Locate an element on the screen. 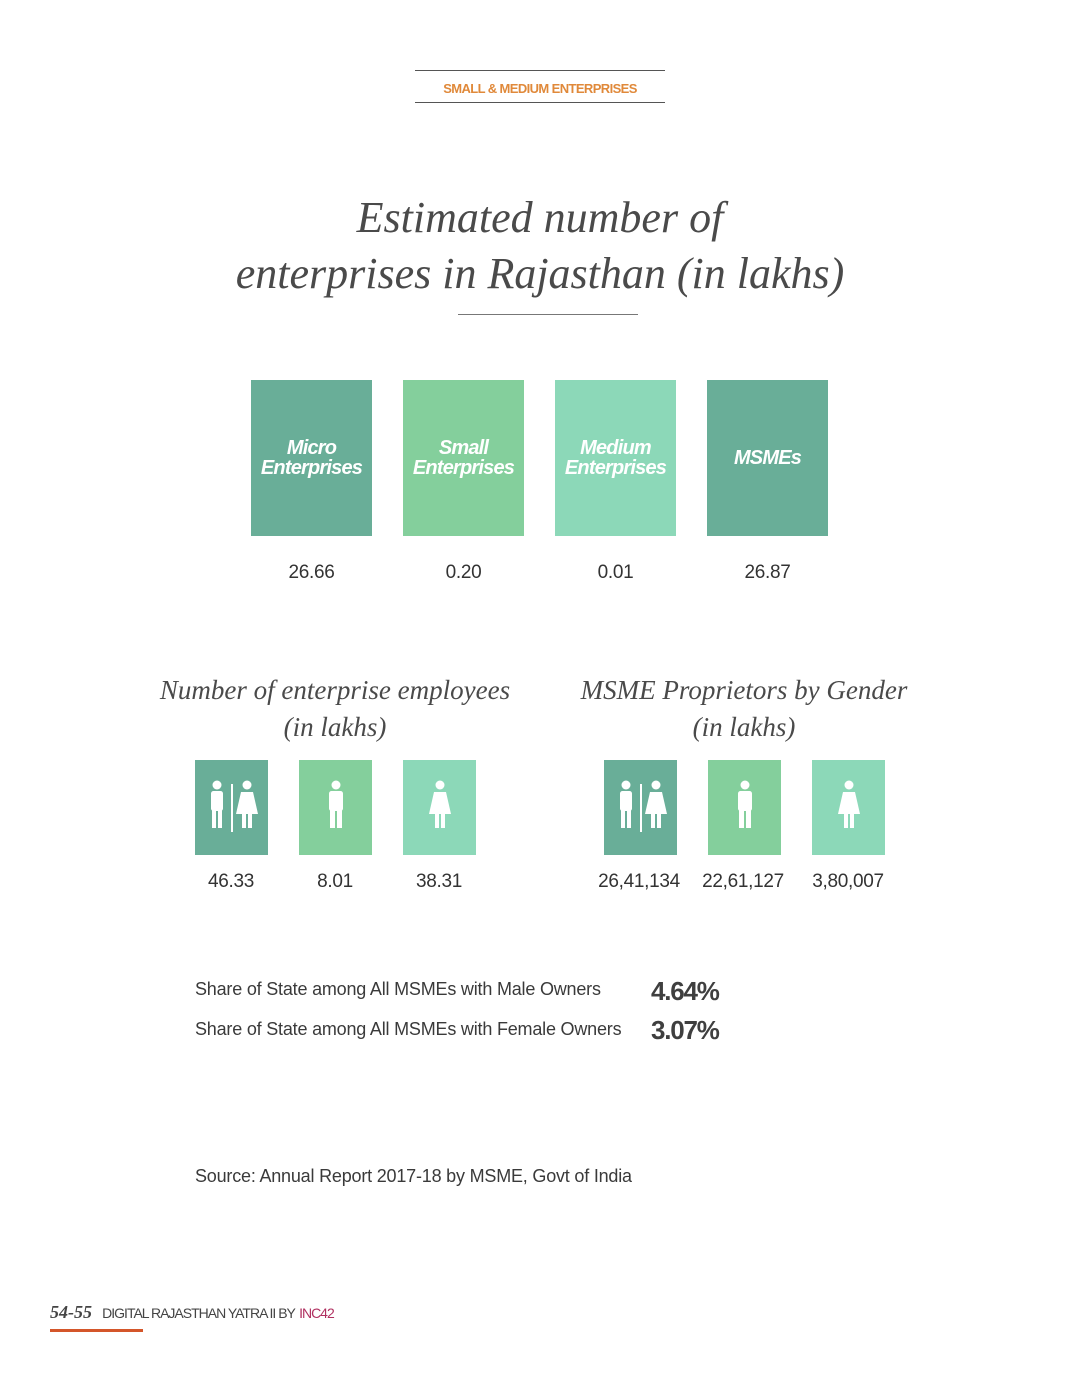  proprietors-title-line2: (in lakhs) is located at coordinates (744, 727).